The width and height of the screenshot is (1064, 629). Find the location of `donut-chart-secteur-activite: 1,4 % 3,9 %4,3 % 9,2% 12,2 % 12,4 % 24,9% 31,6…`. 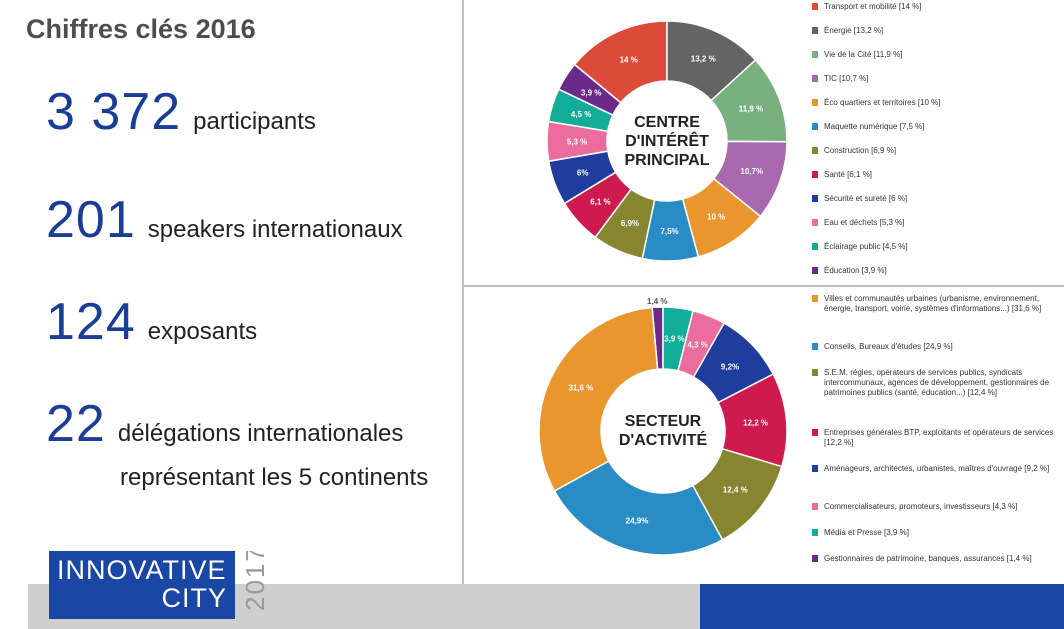

donut-chart-secteur-activite: 1,4 % 3,9 %4,3 % 9,2% 12,2 % 12,4 % 24,9% 31,6… is located at coordinates (663, 426).